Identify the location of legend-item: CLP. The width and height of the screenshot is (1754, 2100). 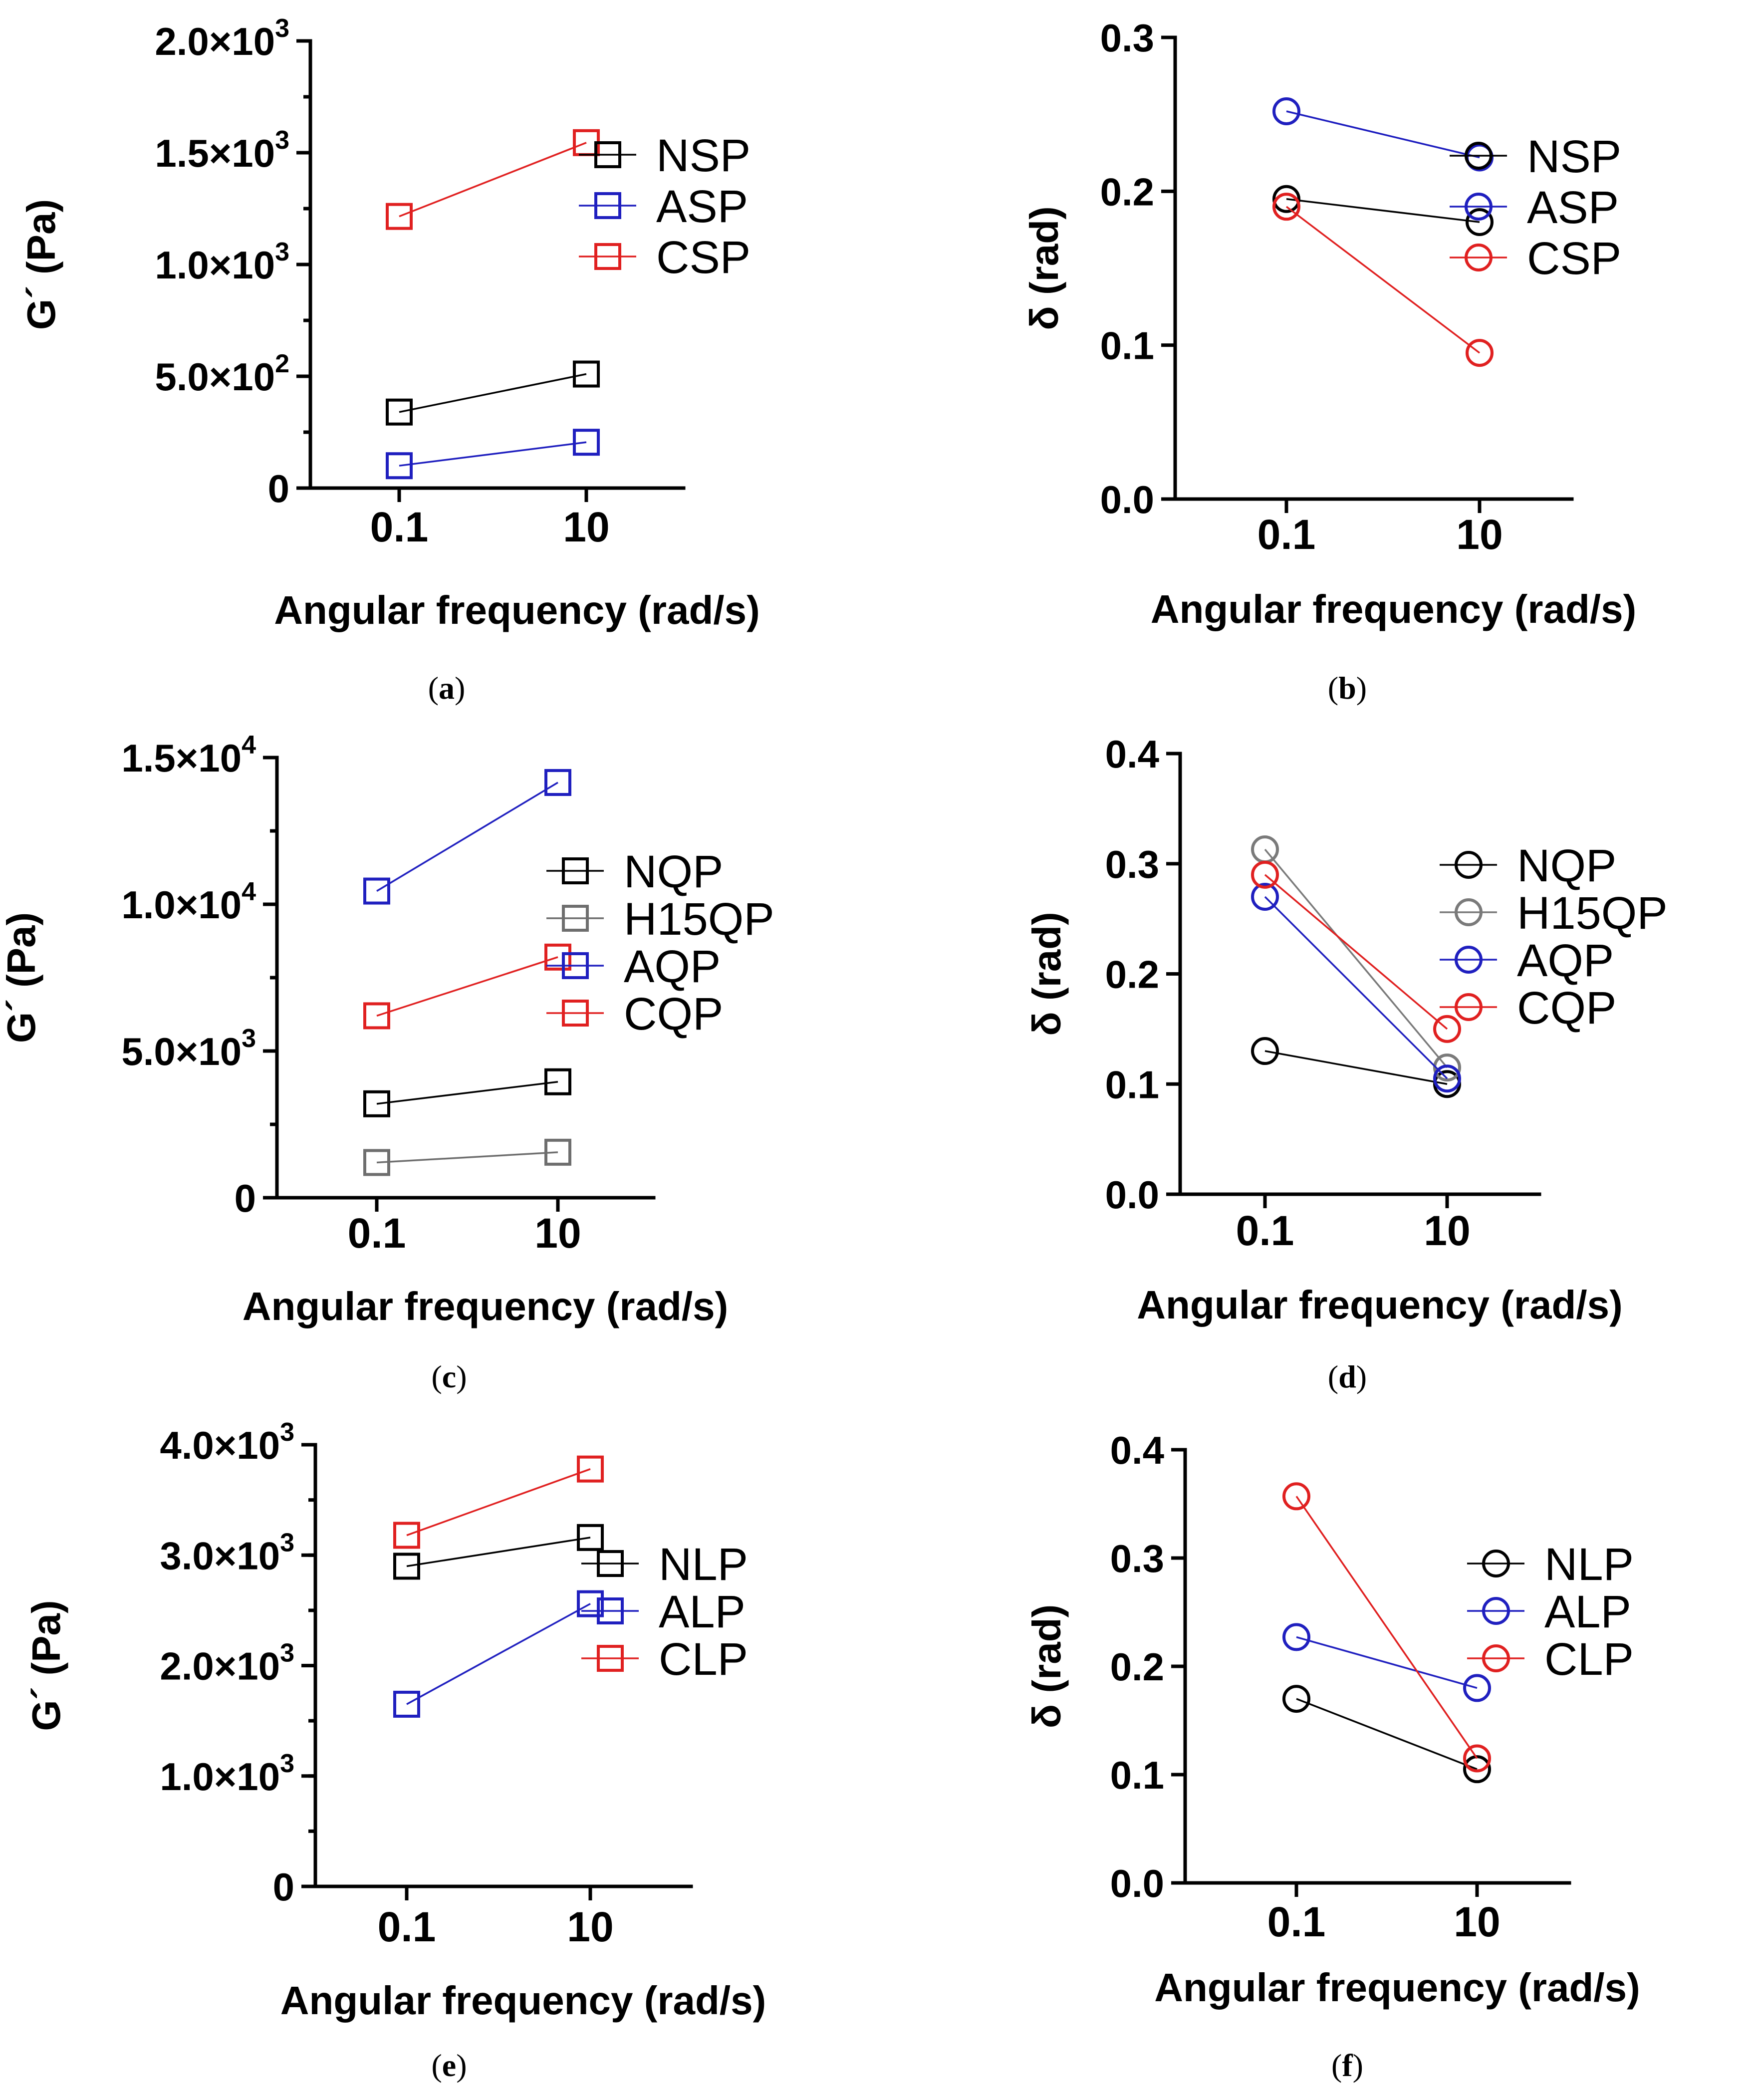
(664, 1659).